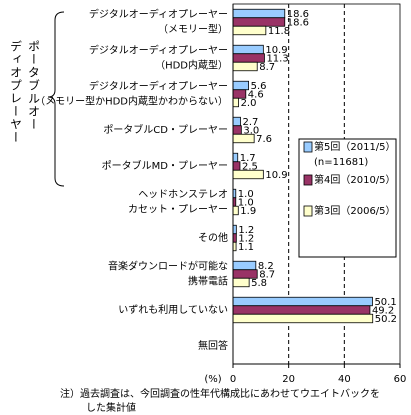 The image size is (411, 415). What do you see at coordinates (259, 86) in the screenshot?
I see `value-label: 5.6` at bounding box center [259, 86].